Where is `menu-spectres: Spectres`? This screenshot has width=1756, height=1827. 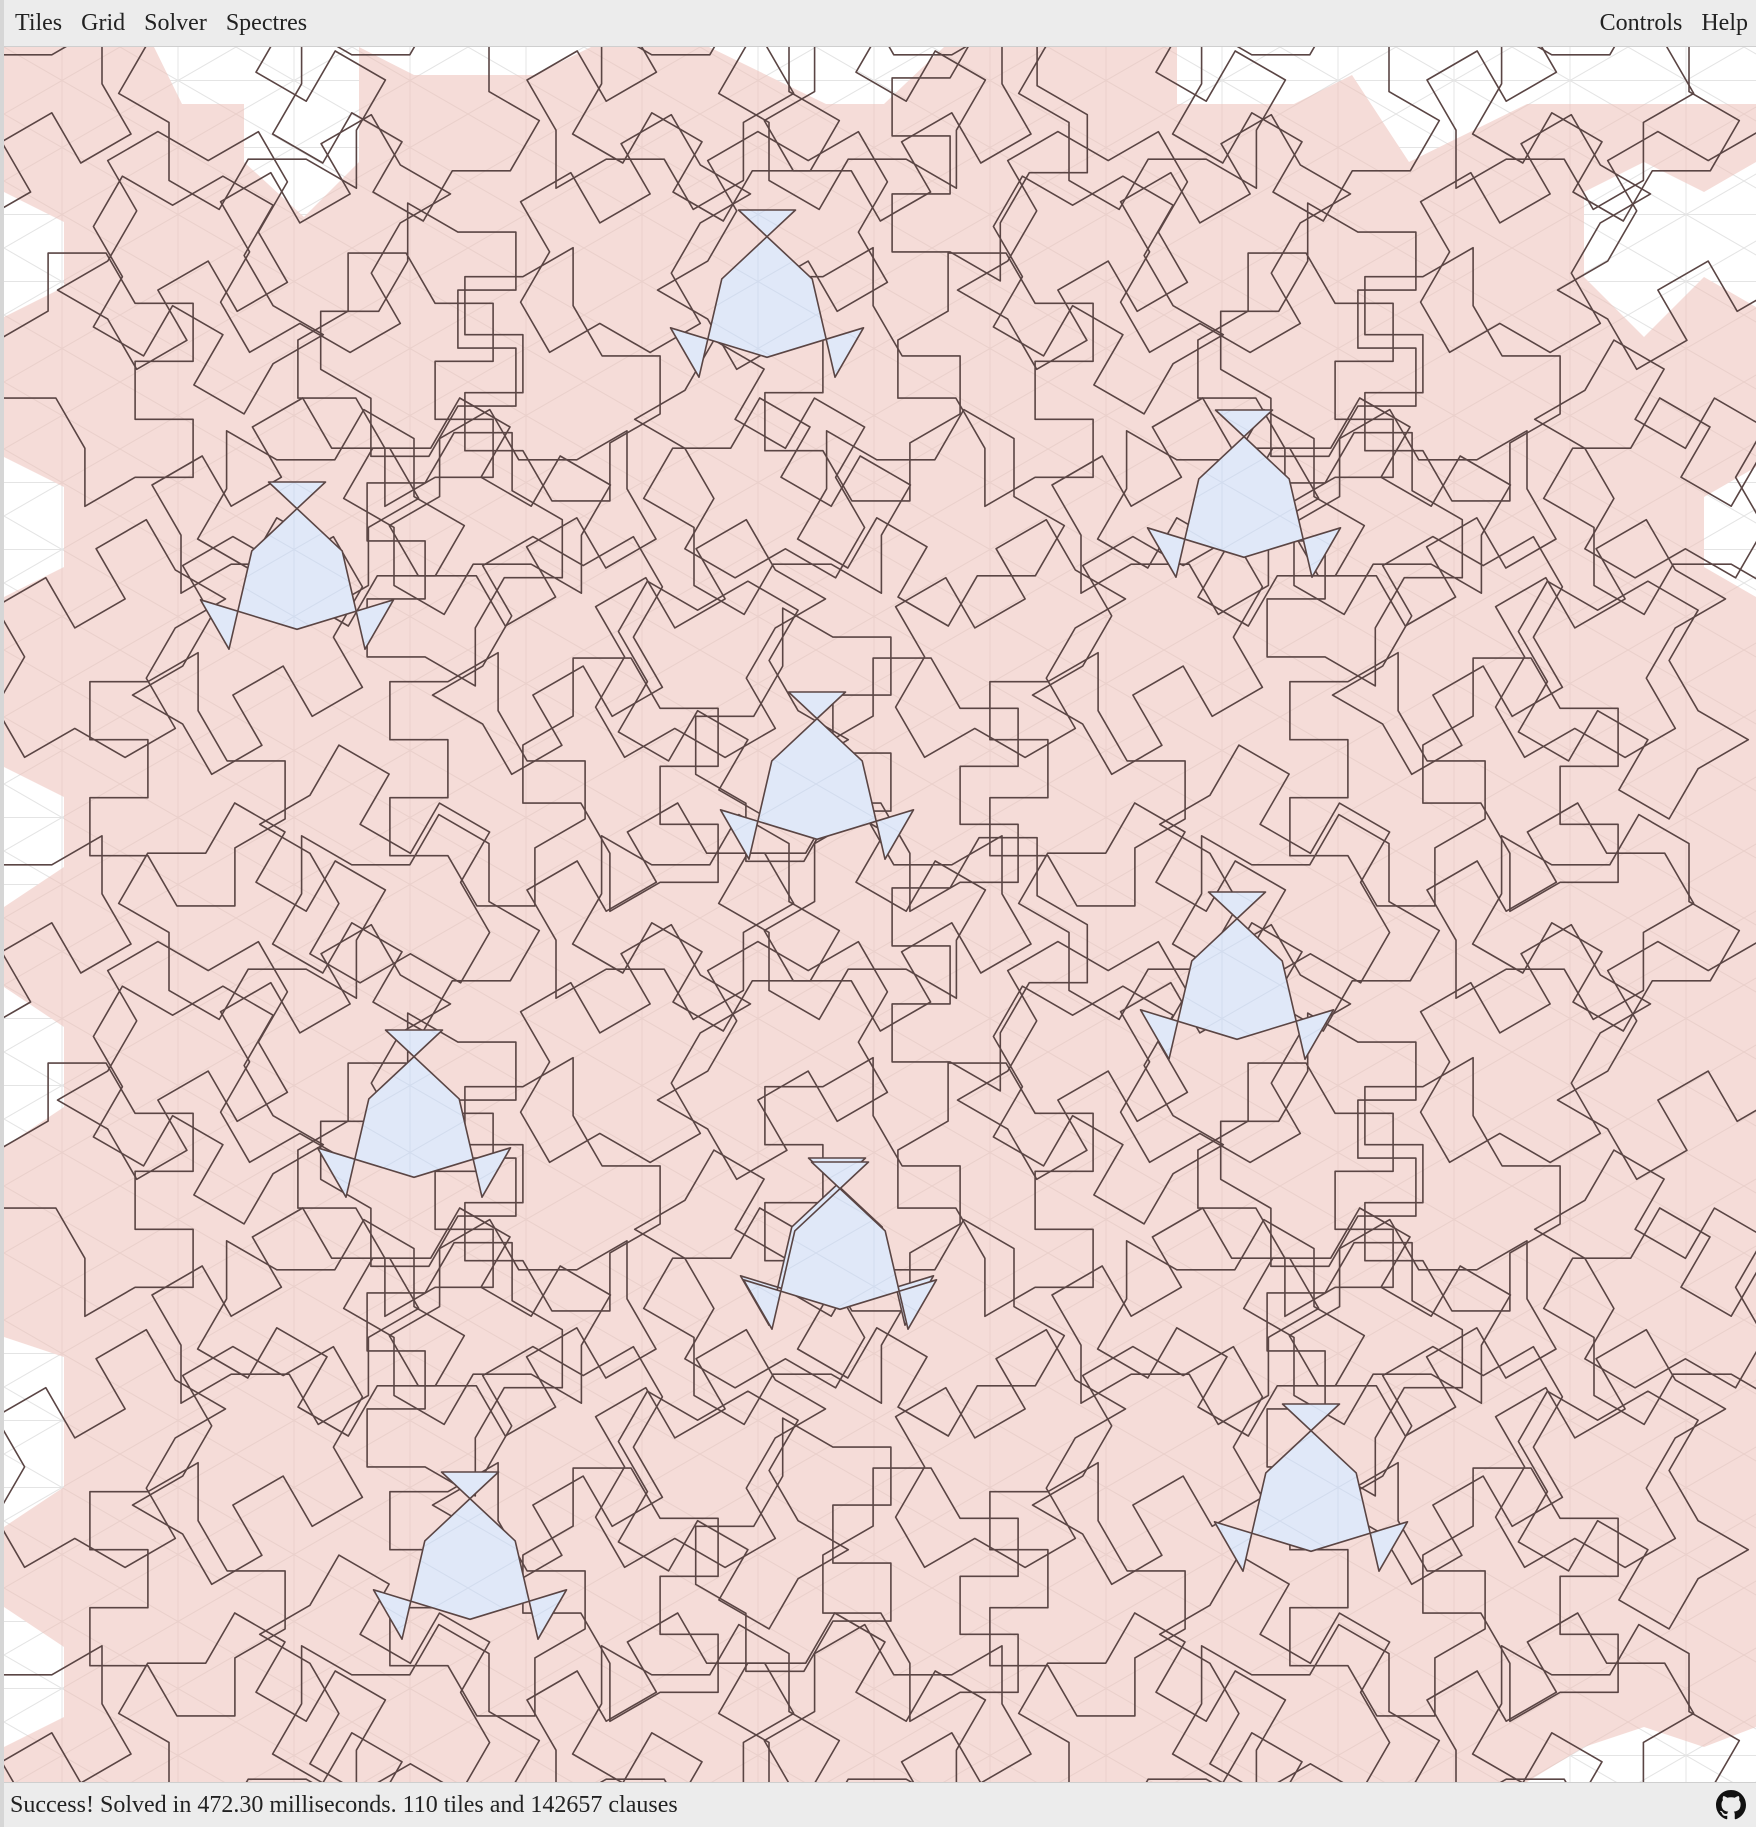 menu-spectres: Spectres is located at coordinates (266, 22).